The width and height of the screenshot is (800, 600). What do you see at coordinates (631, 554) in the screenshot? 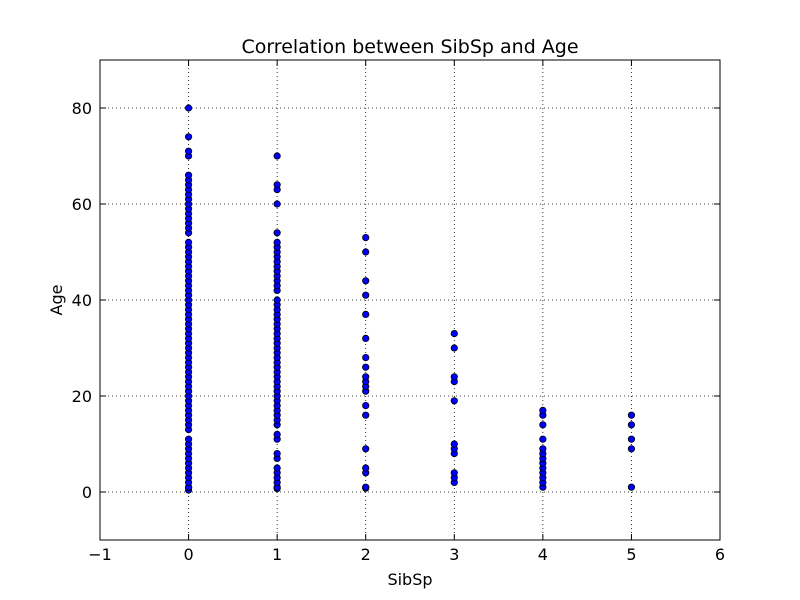
I see `x-tick-label: 5` at bounding box center [631, 554].